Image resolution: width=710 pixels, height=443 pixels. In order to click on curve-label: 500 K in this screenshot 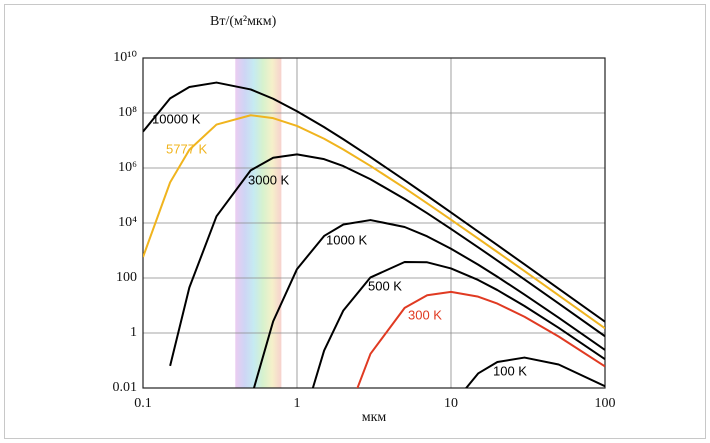, I will do `click(385, 285)`.